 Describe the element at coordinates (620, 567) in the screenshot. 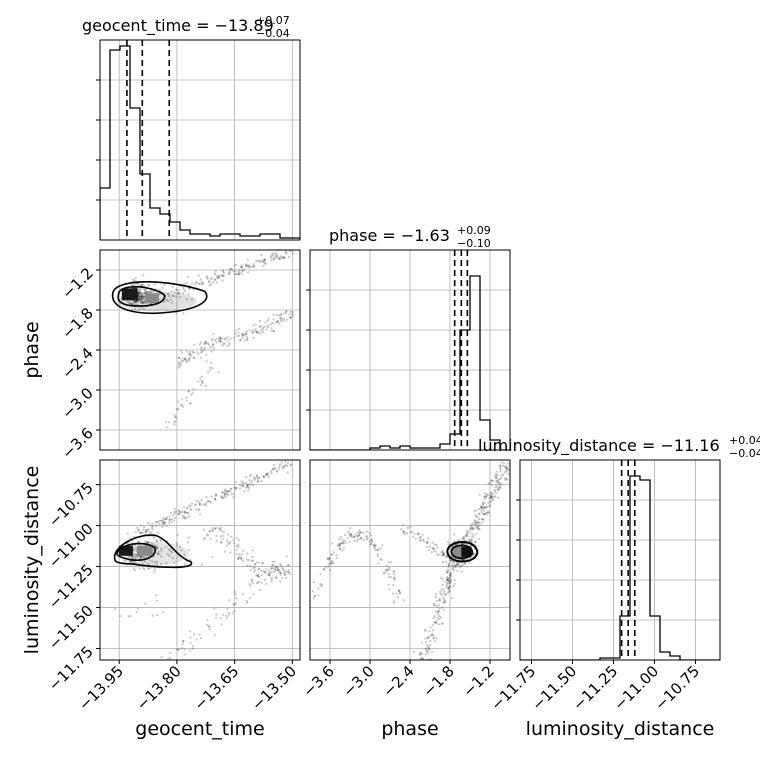

I see `histogram-step-luminosity_distance` at that location.